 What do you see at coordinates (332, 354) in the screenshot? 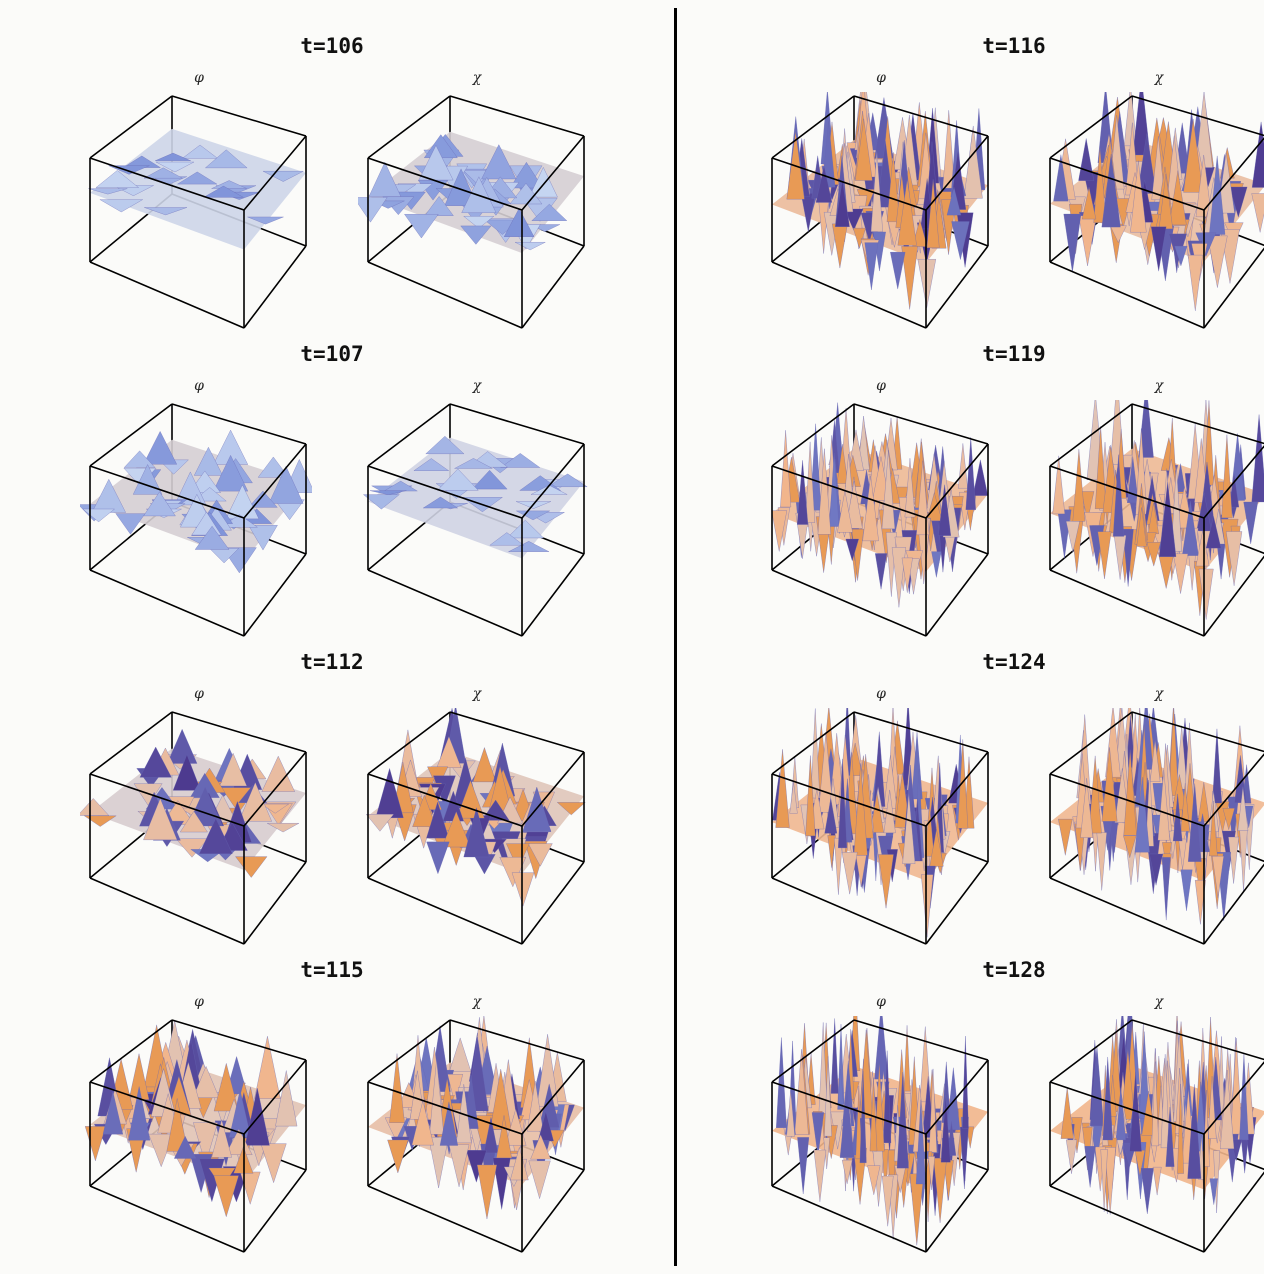
I see `time-label: t=107` at bounding box center [332, 354].